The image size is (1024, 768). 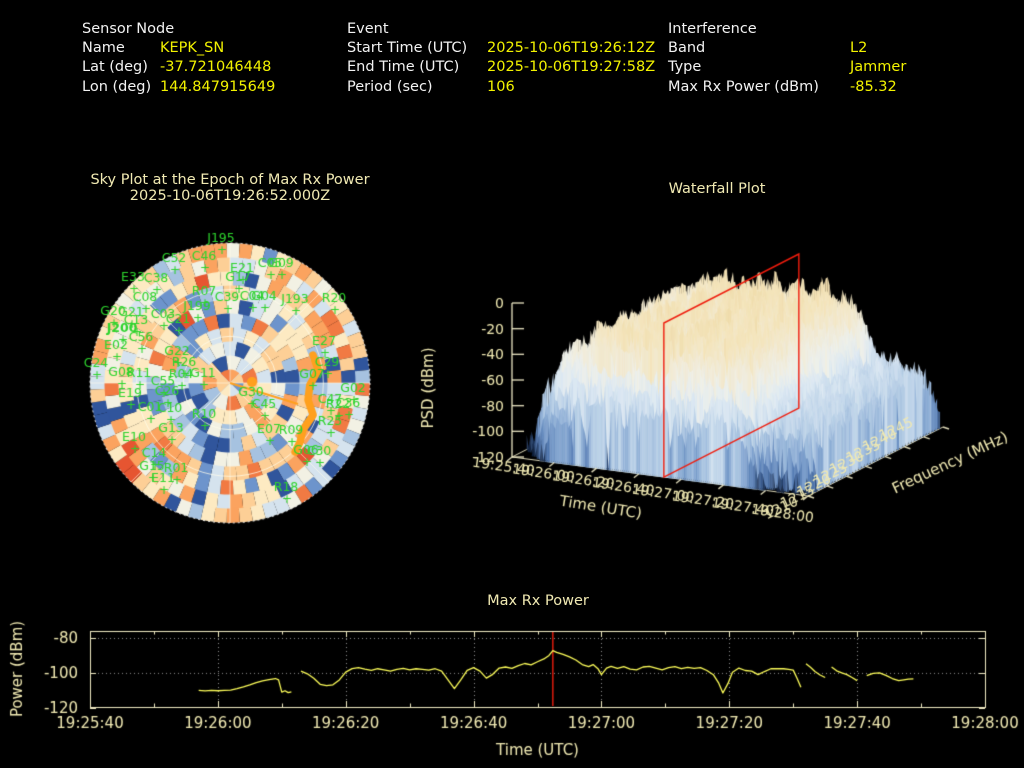 I want to click on sensor-lon-row: Lon (deg) 144.847915649, so click(x=178, y=87).